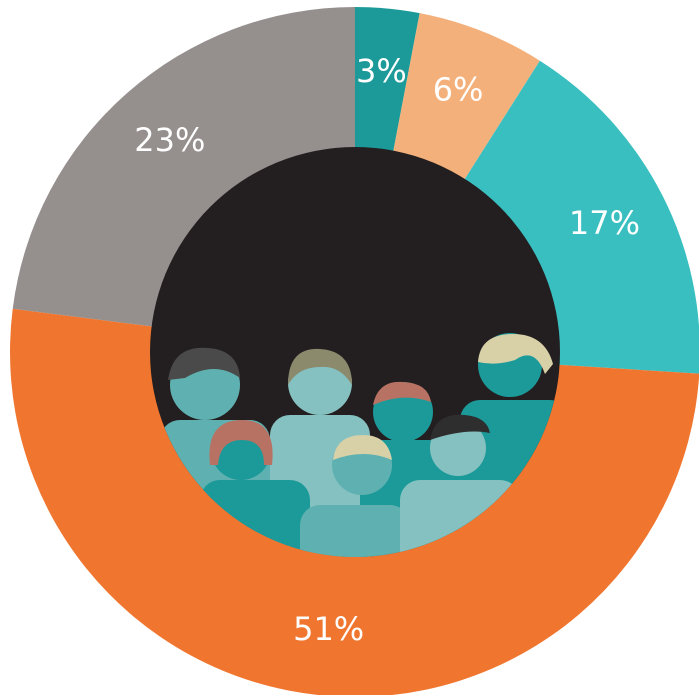 This screenshot has width=699, height=695. Describe the element at coordinates (328, 629) in the screenshot. I see `value-label: 51%` at that location.